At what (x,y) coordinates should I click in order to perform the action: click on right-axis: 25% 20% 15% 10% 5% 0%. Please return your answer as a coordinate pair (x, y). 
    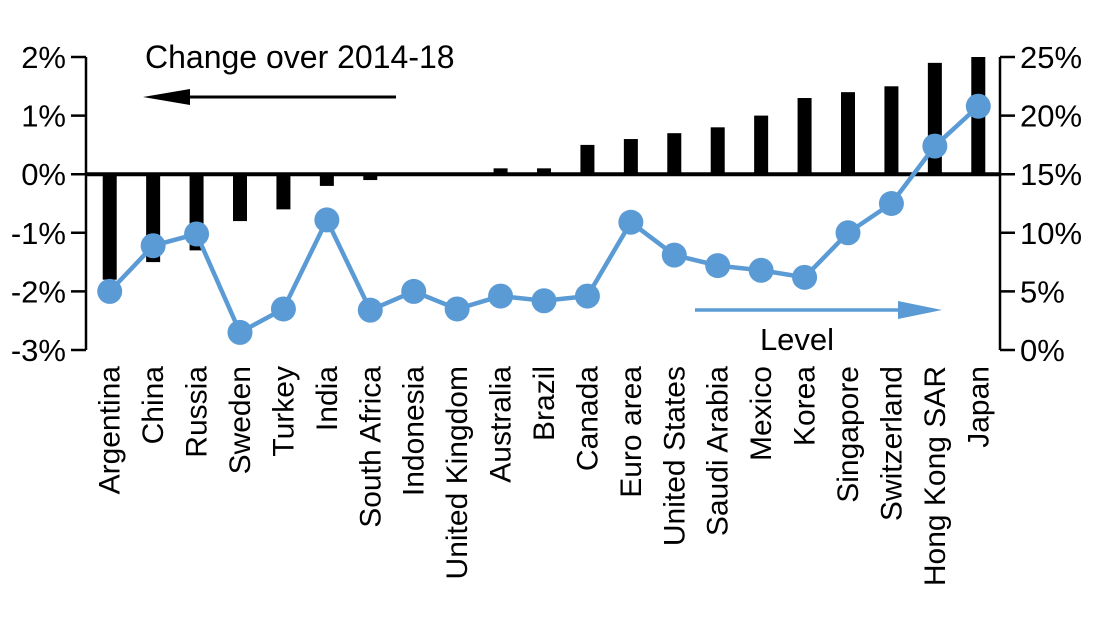
    Looking at the image, I should click on (1040, 204).